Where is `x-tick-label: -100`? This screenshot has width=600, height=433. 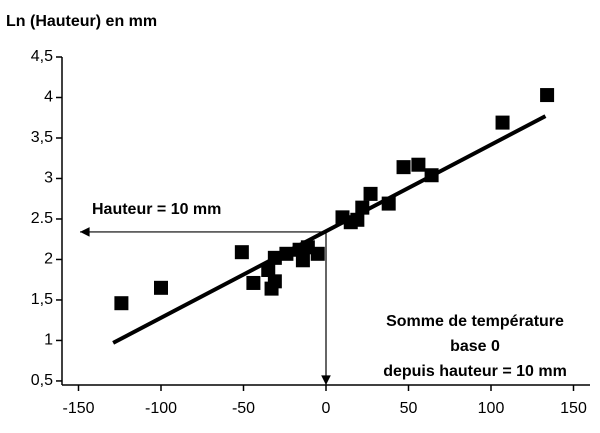
x-tick-label: -100 is located at coordinates (161, 408).